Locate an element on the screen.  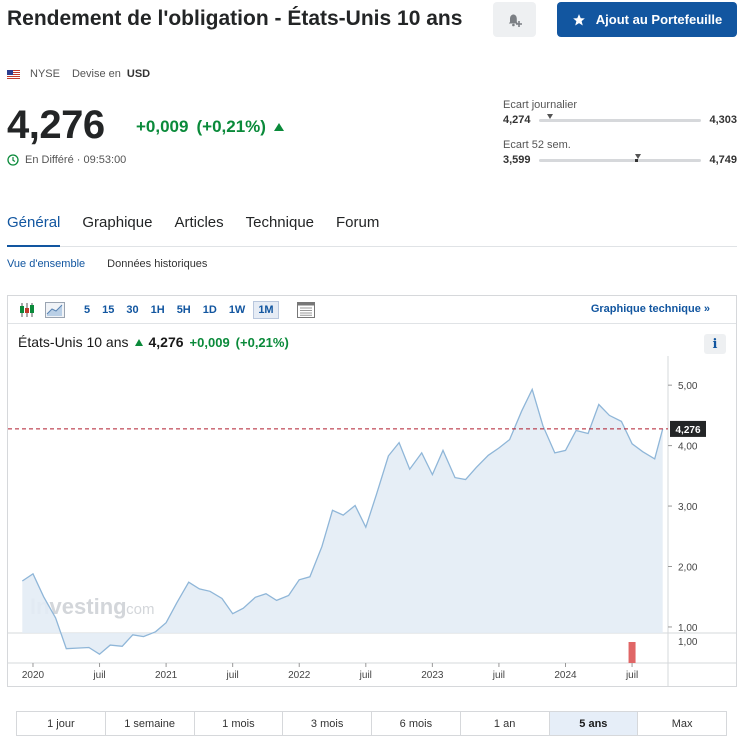
period-max: Max is located at coordinates (682, 723).